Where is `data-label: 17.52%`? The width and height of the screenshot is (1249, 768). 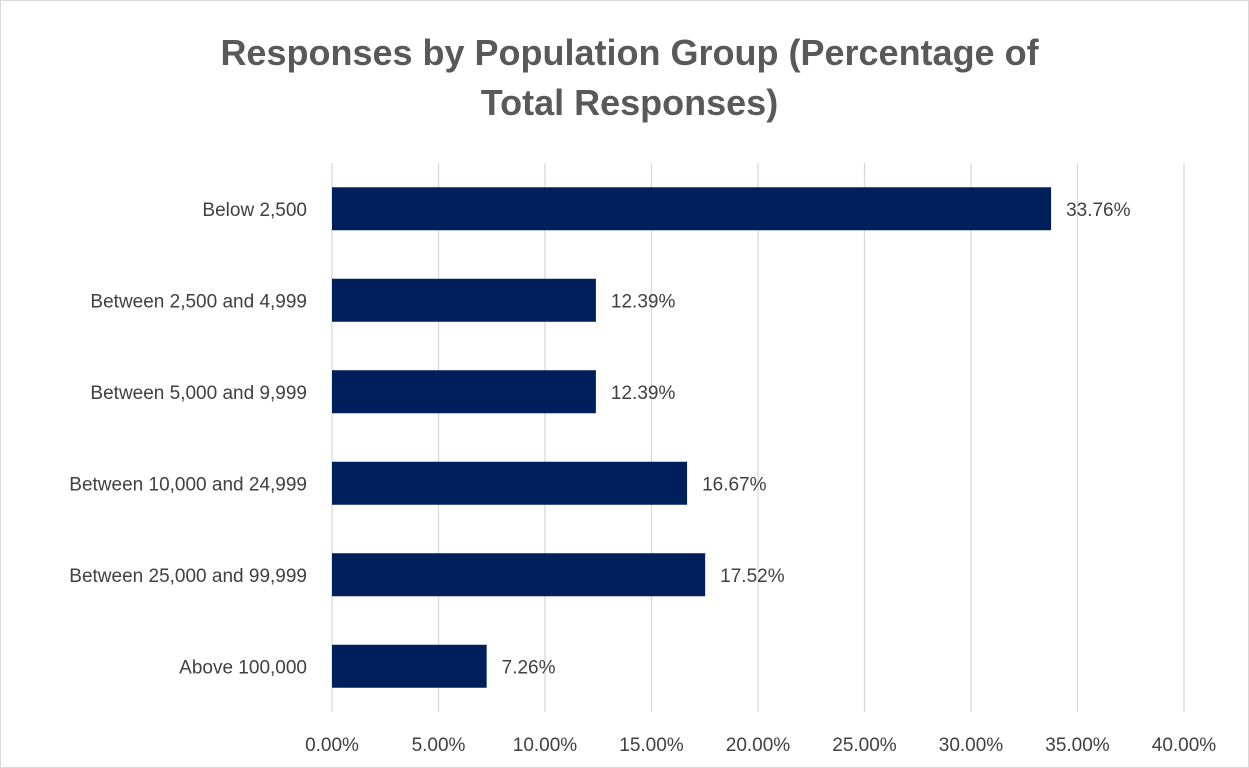
data-label: 17.52% is located at coordinates (752, 576).